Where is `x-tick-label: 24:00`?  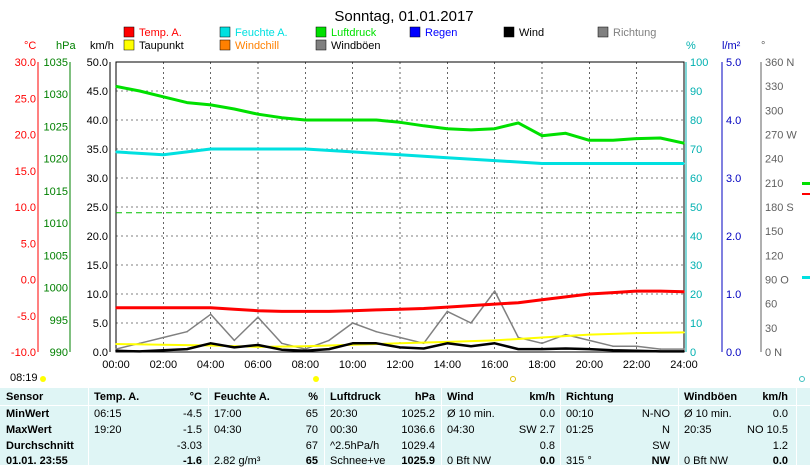 x-tick-label: 24:00 is located at coordinates (684, 365).